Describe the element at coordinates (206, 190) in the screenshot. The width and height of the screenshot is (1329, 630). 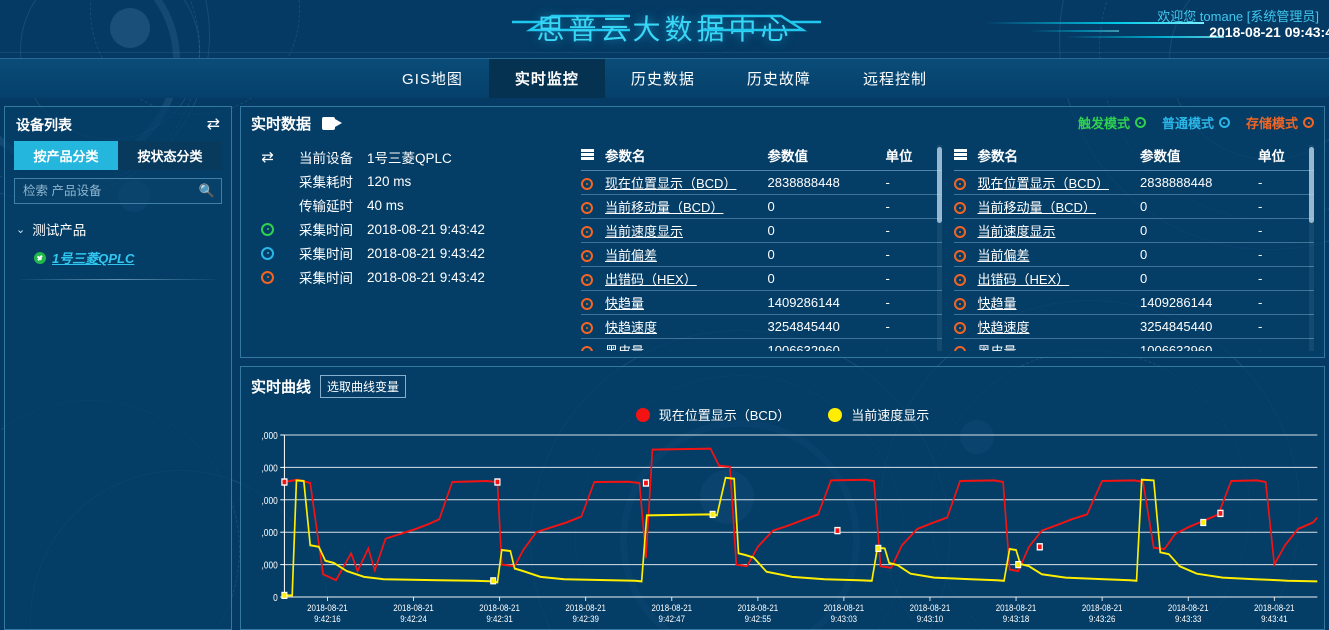
I see `search-icon: 🔍` at that location.